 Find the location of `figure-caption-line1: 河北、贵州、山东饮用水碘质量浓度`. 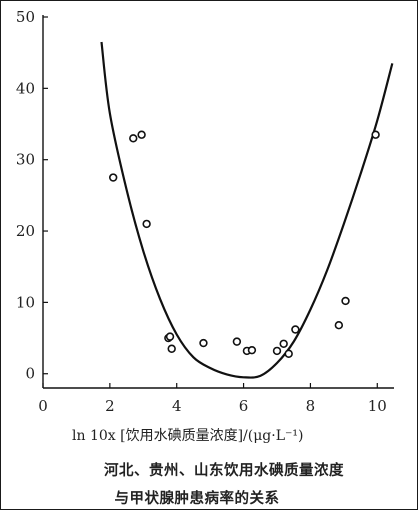

figure-caption-line1: 河北、贵州、山东饮用水碘质量浓度 is located at coordinates (224, 471).